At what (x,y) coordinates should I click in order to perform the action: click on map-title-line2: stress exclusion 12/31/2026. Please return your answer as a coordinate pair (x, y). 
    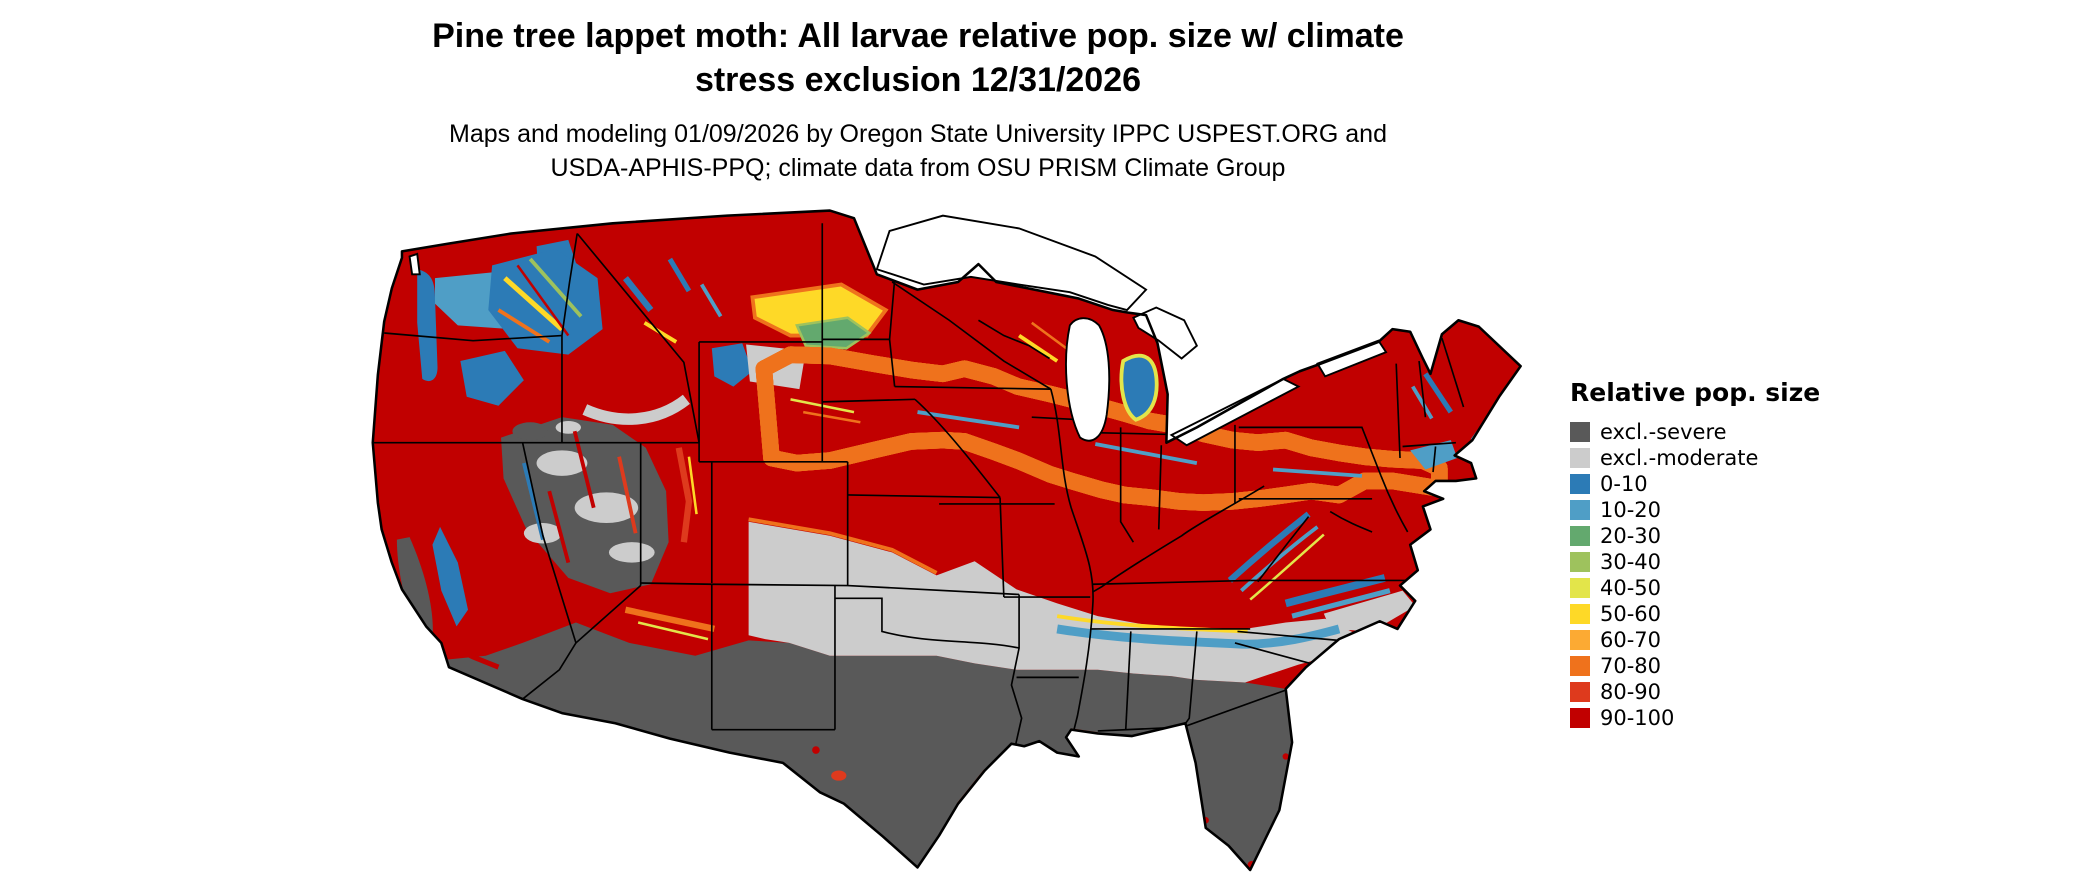
    Looking at the image, I should click on (918, 80).